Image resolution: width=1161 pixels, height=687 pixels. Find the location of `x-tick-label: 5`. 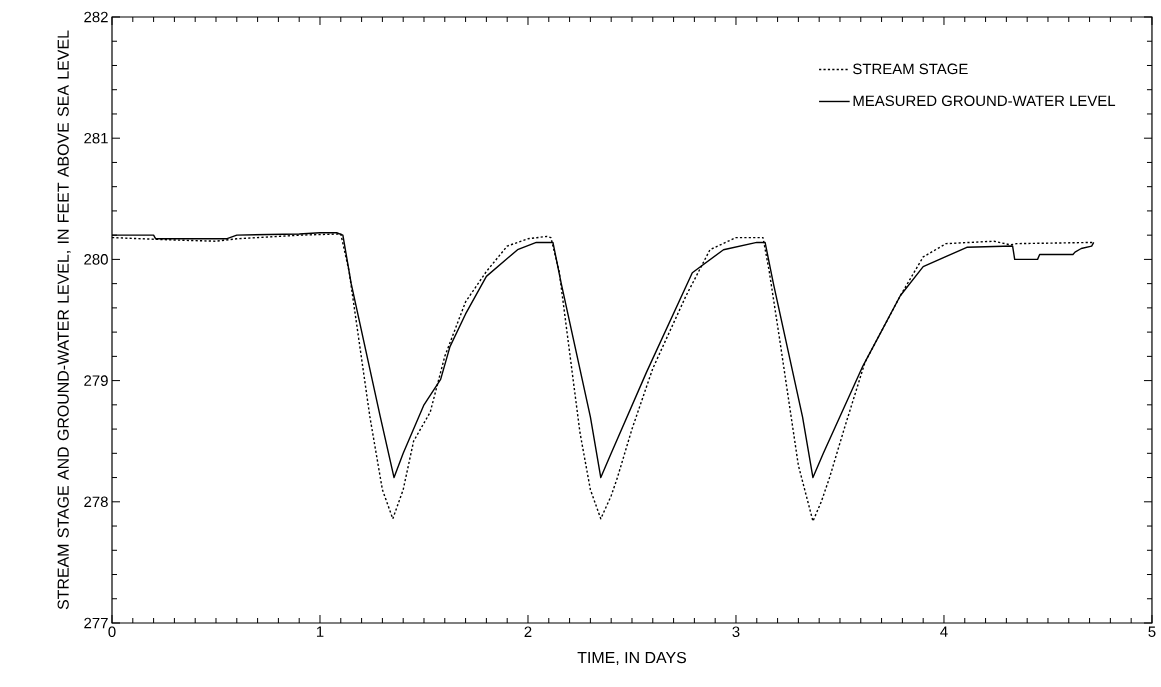

x-tick-label: 5 is located at coordinates (1152, 631).